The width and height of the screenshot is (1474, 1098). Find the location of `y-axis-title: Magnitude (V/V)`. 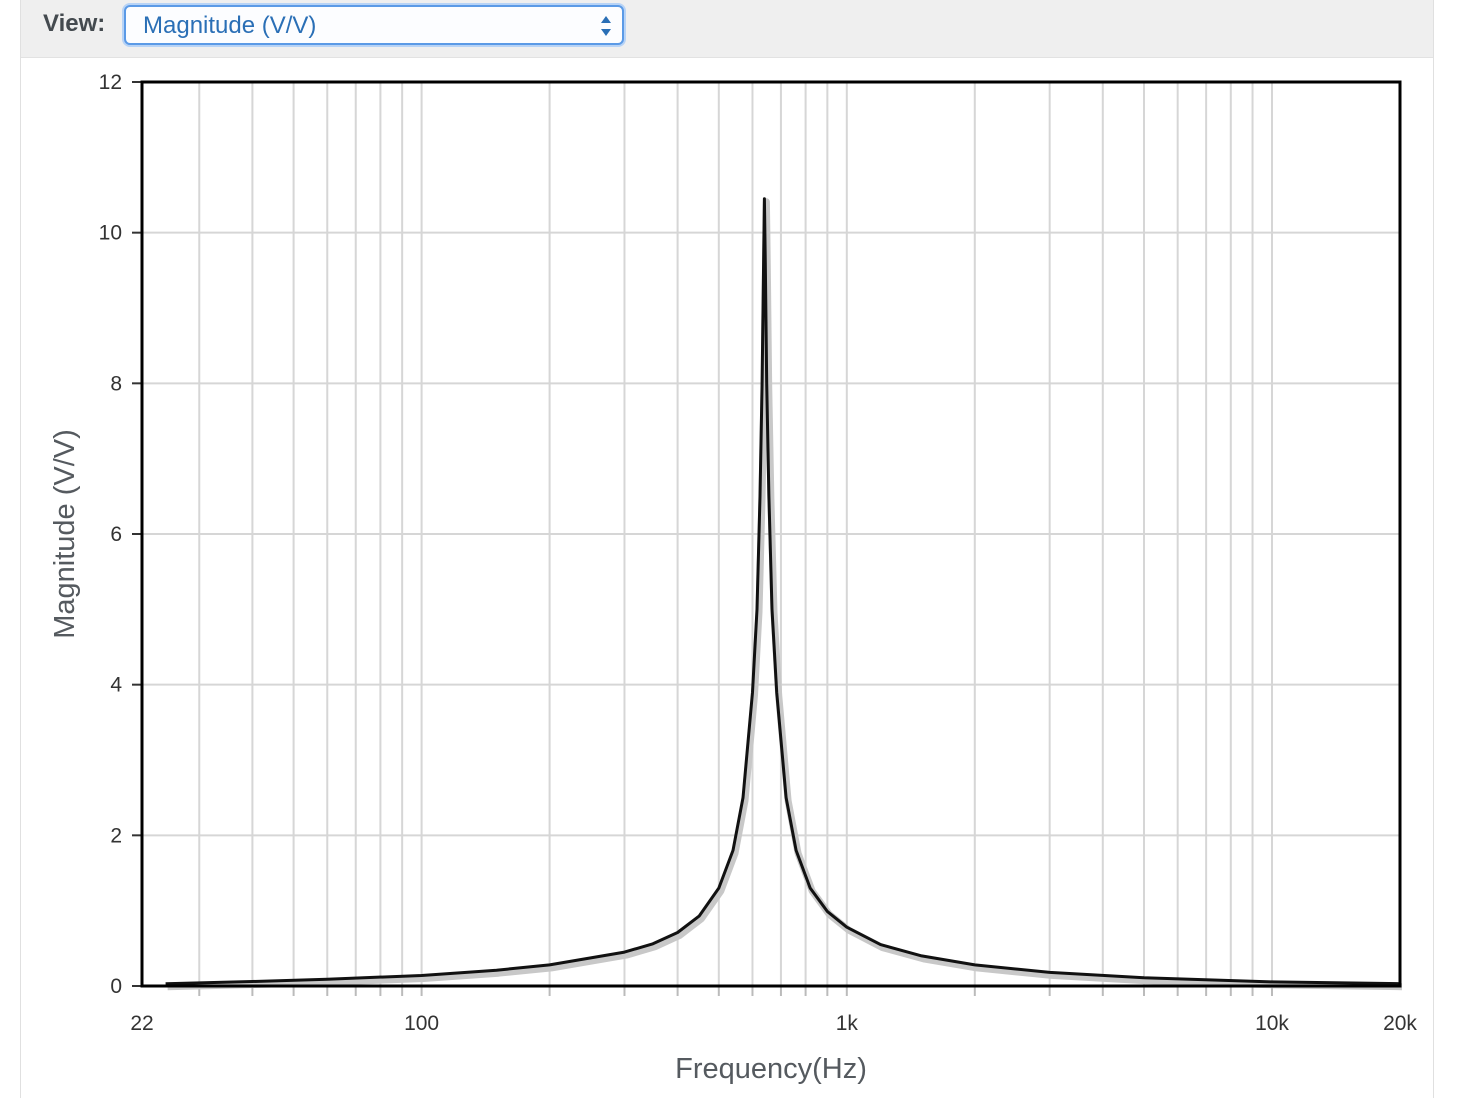

y-axis-title: Magnitude (V/V) is located at coordinates (65, 534).